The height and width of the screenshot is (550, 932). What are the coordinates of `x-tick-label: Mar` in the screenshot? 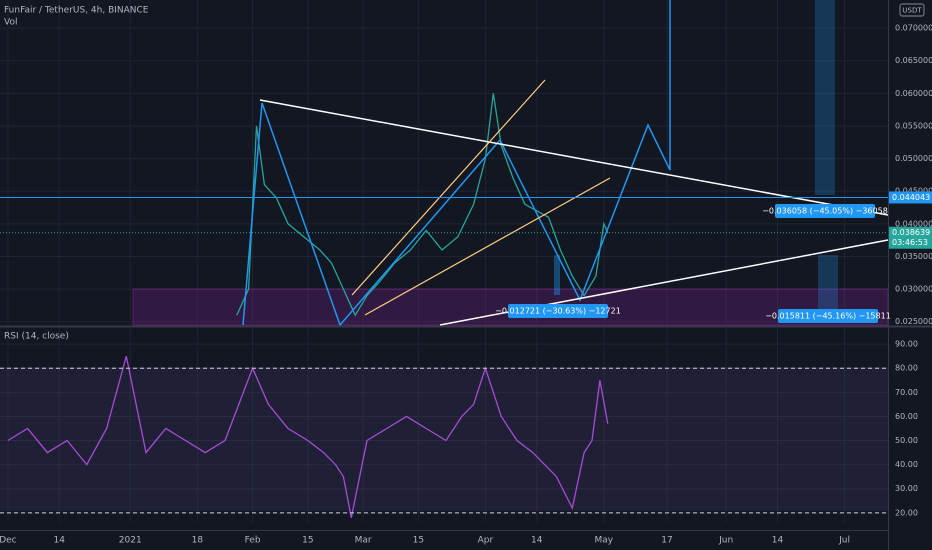 It's located at (363, 541).